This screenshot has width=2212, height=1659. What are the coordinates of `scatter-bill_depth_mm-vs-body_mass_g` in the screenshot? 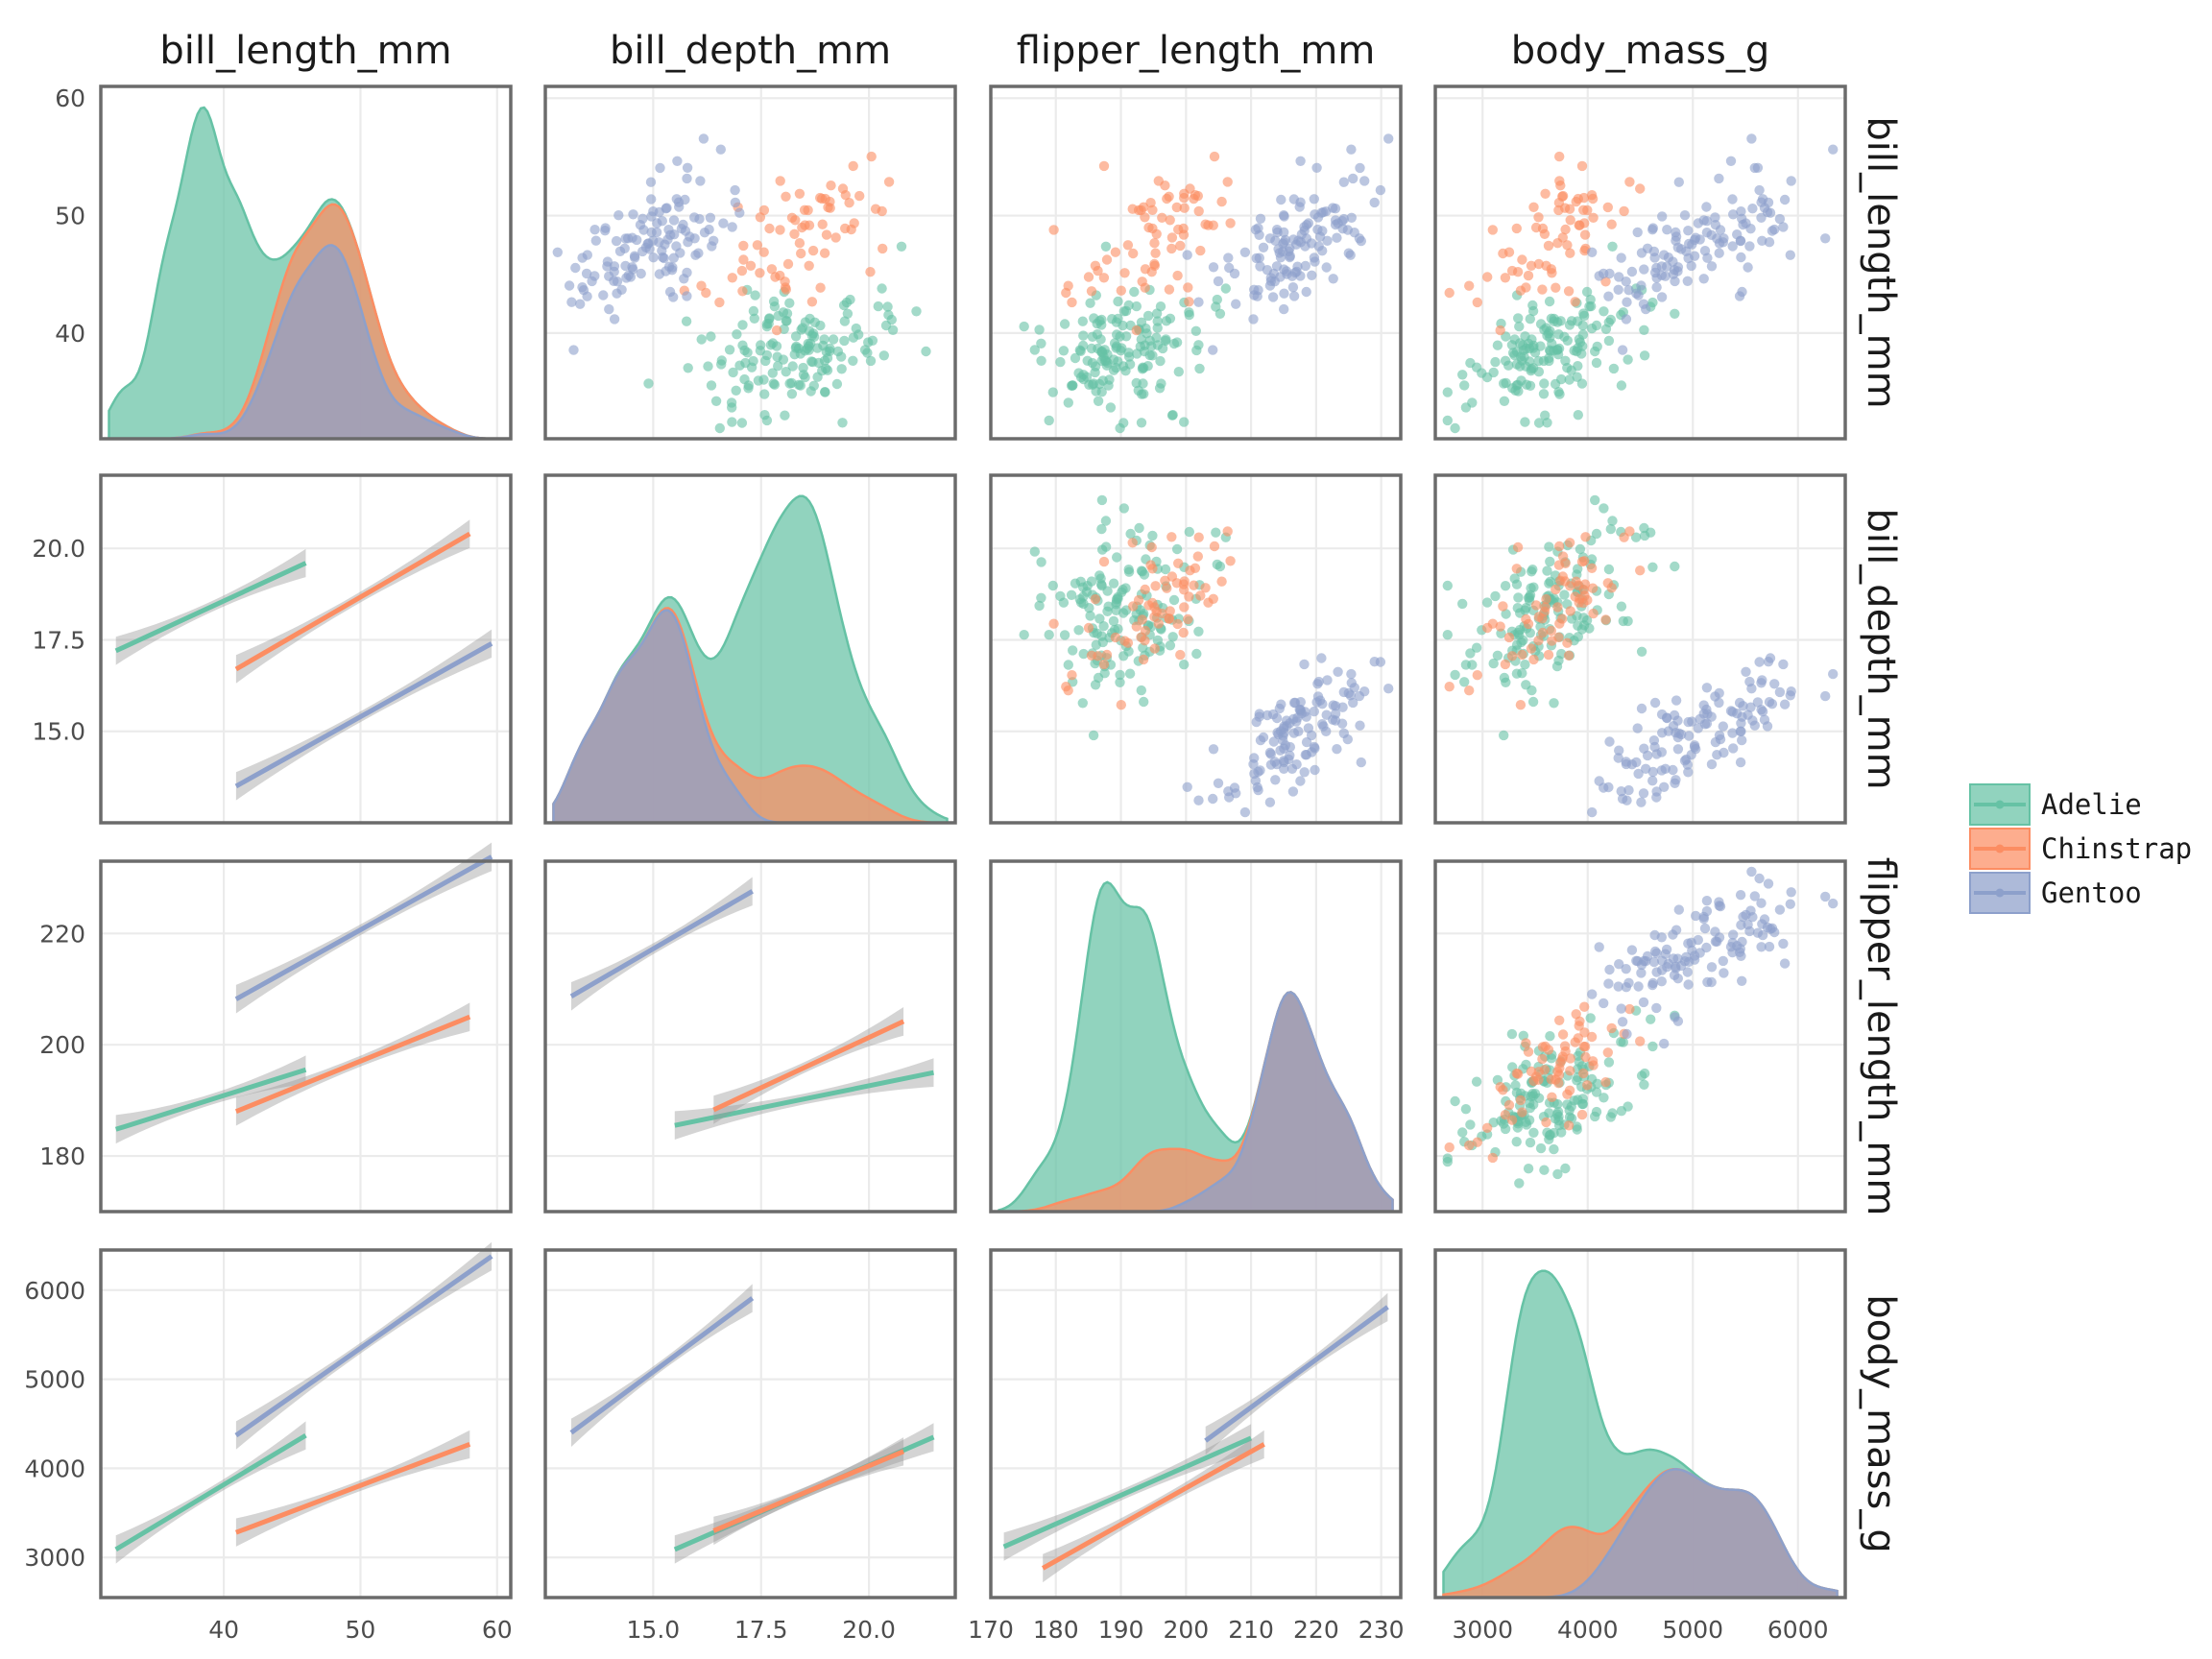 It's located at (1640, 656).